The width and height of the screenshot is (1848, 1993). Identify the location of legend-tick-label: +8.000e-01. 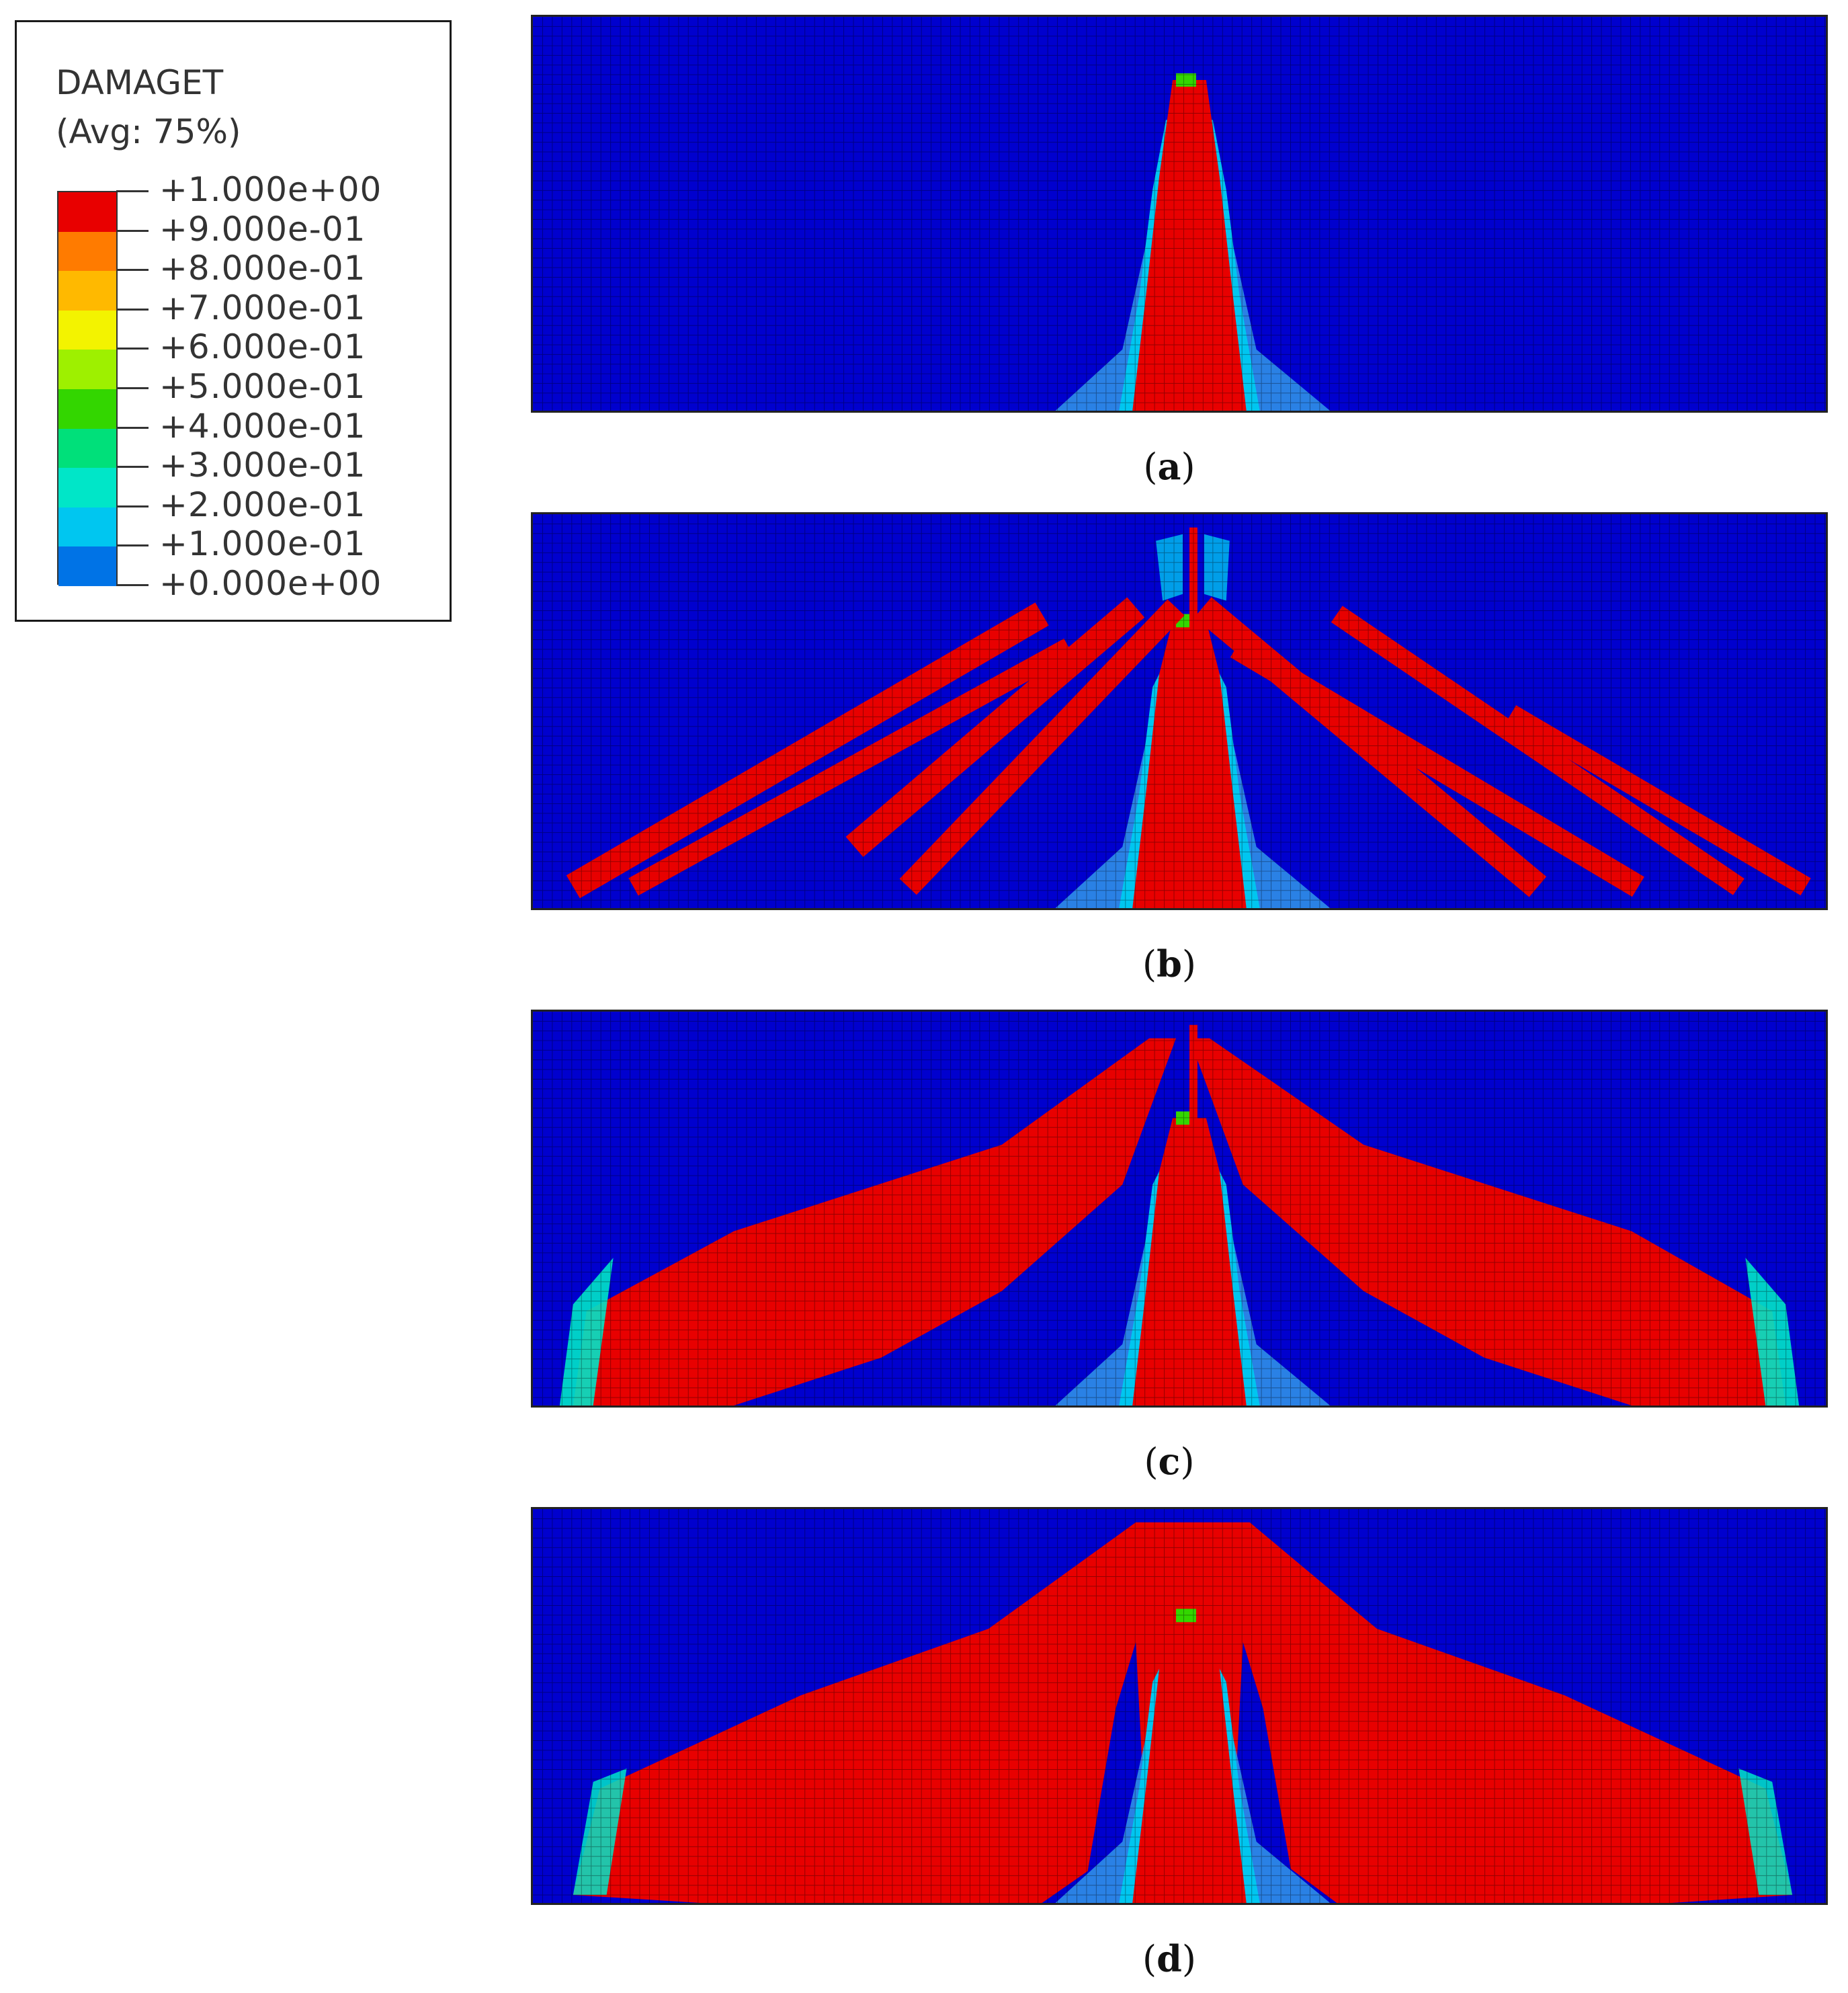
(262, 268).